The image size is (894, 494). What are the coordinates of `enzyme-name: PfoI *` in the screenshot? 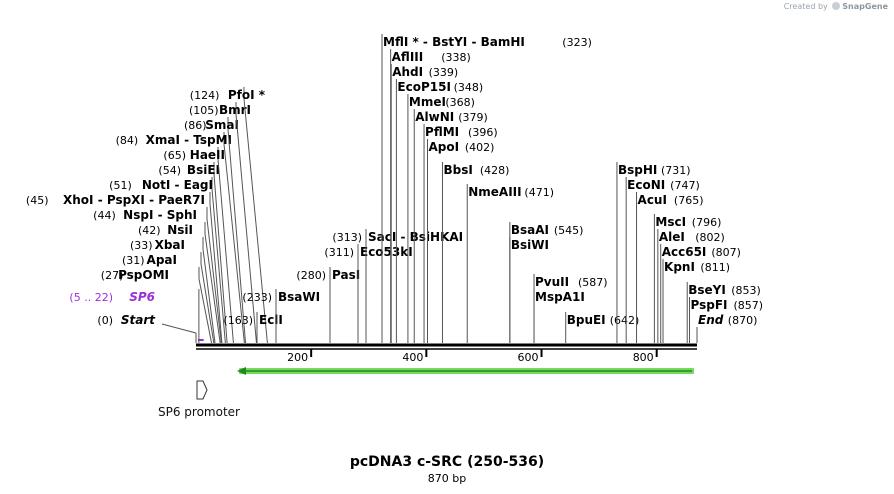 It's located at (247, 95).